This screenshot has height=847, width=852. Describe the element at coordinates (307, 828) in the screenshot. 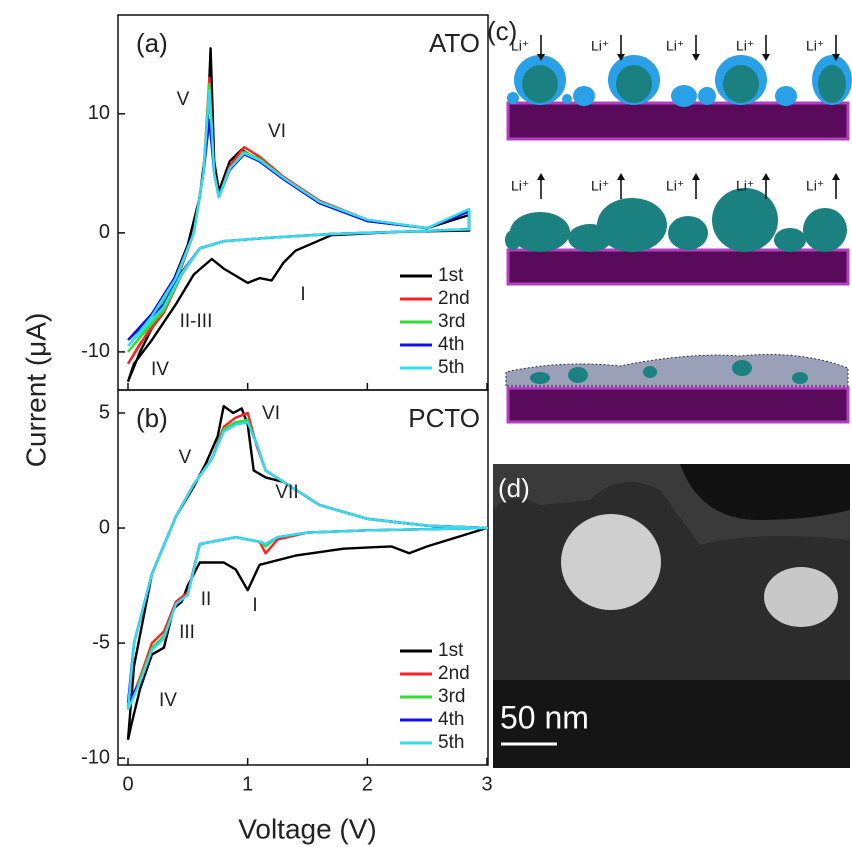

I see `x-axis-label: Voltage (V)` at that location.